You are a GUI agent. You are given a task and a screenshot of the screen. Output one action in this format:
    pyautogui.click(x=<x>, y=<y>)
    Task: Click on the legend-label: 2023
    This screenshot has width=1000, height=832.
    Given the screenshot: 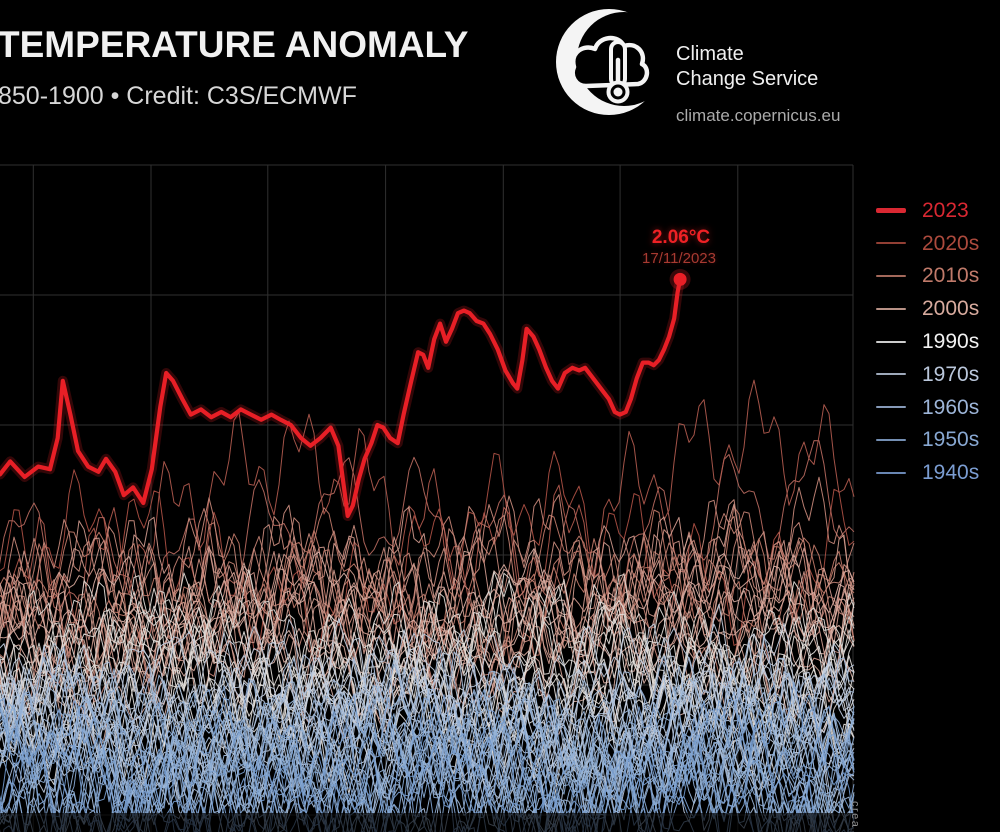 What is the action you would take?
    pyautogui.click(x=945, y=210)
    